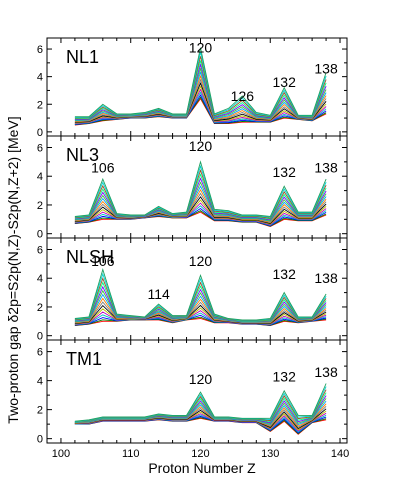  Describe the element at coordinates (243, 96) in the screenshot. I see `peak-label: 126` at that location.